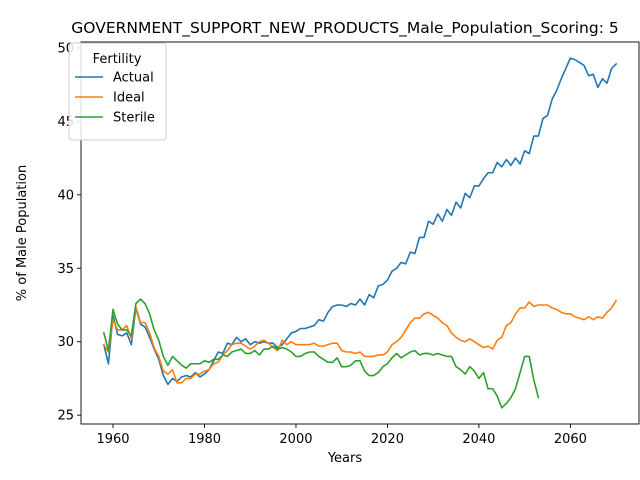 This screenshot has width=640, height=480. I want to click on legend: Fertility Actual Ideal Sterile, so click(117, 91).